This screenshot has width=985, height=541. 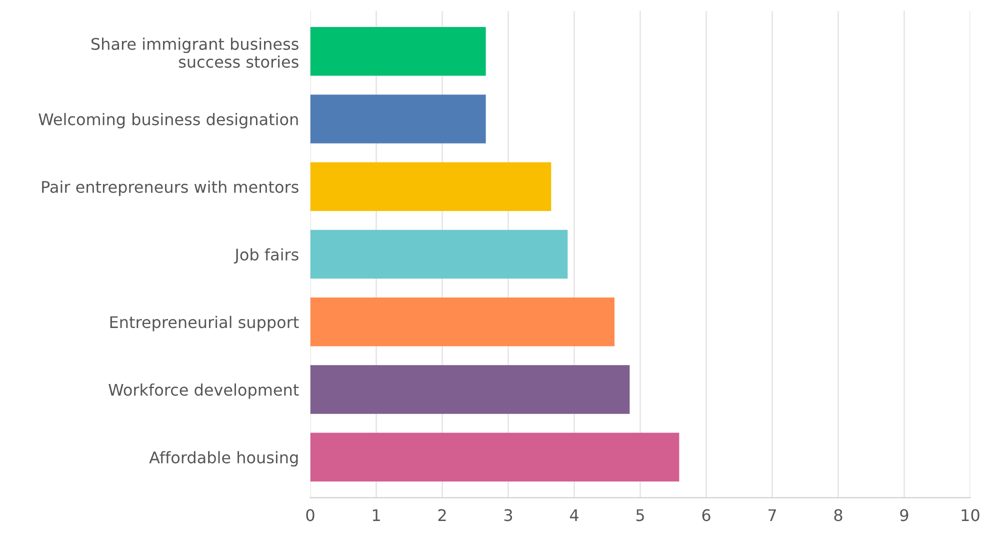 I want to click on x-tick-label: 3, so click(x=508, y=515).